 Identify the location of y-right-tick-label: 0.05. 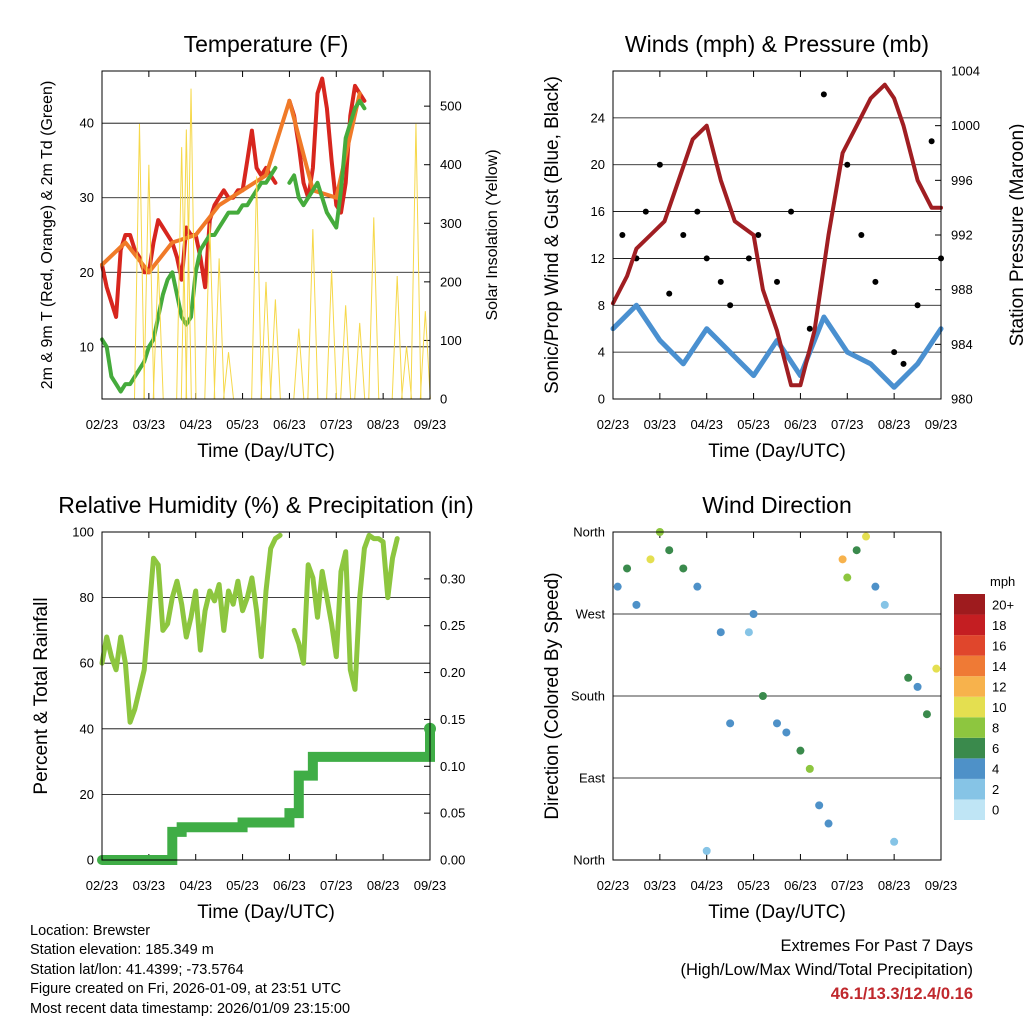
(452, 813).